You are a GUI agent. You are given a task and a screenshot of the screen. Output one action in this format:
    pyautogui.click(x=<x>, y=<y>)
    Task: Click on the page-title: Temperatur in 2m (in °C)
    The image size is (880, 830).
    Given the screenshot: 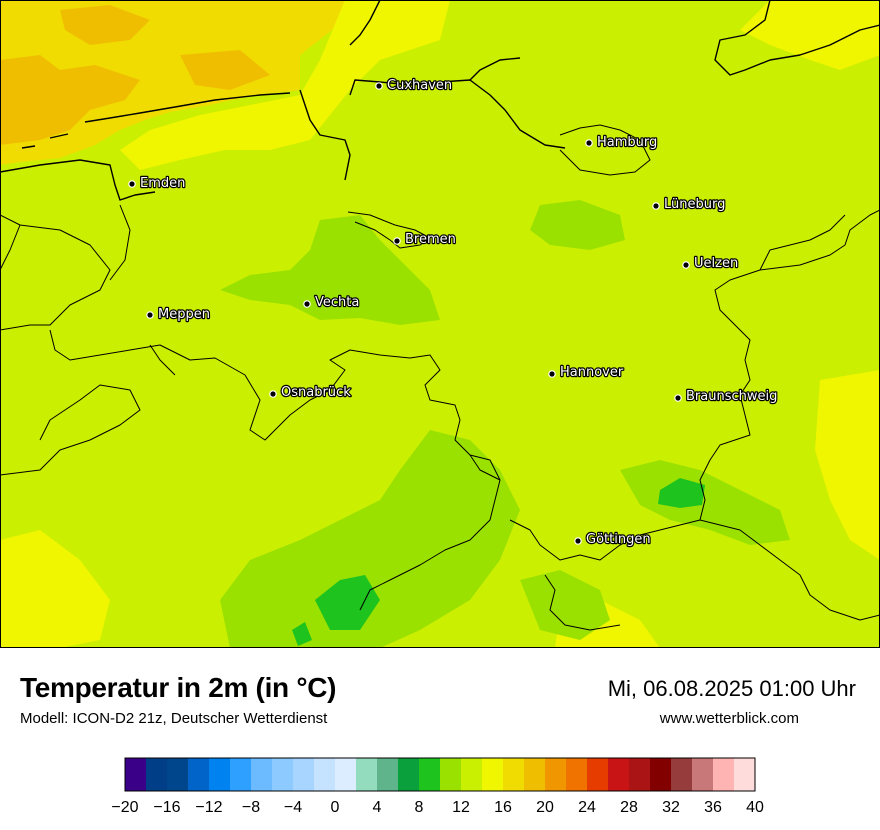 What is the action you would take?
    pyautogui.click(x=178, y=687)
    